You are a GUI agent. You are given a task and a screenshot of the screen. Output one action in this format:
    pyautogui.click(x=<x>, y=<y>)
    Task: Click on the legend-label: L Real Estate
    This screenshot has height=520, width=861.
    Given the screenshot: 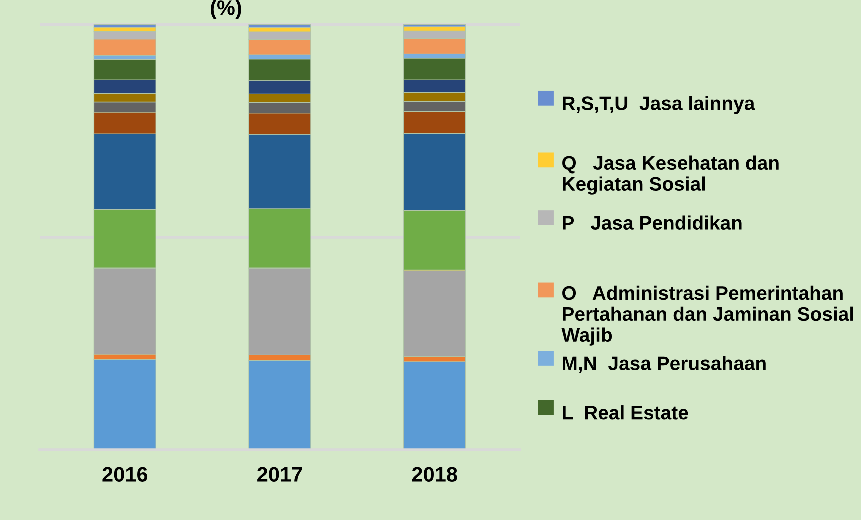 What is the action you would take?
    pyautogui.click(x=625, y=413)
    